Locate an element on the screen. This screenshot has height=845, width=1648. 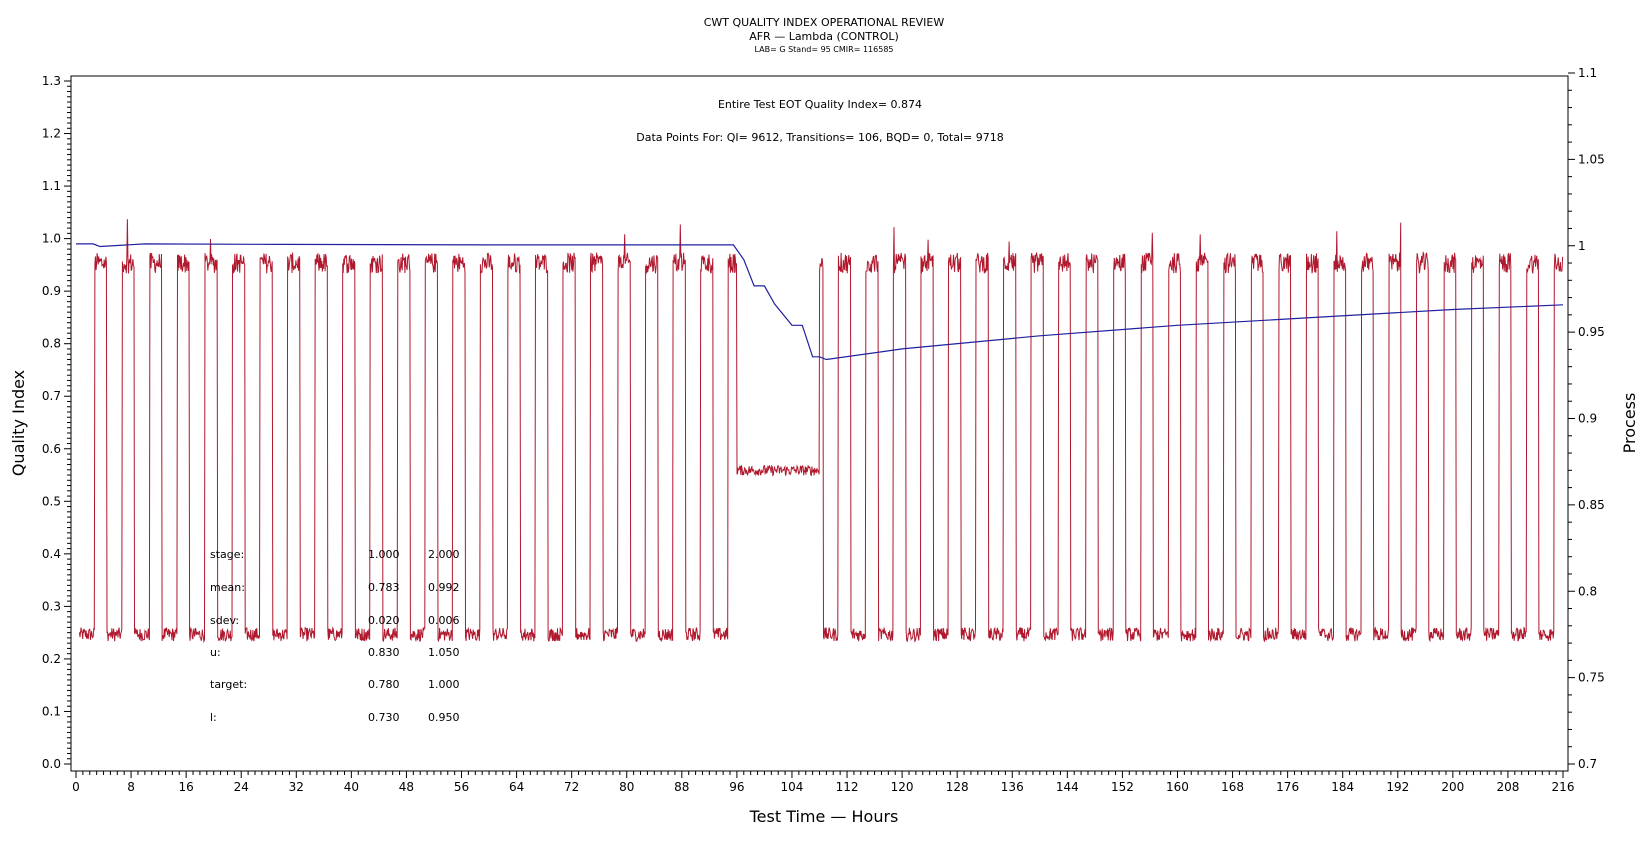
stats-row-value-1: 0.020 is located at coordinates (384, 620).